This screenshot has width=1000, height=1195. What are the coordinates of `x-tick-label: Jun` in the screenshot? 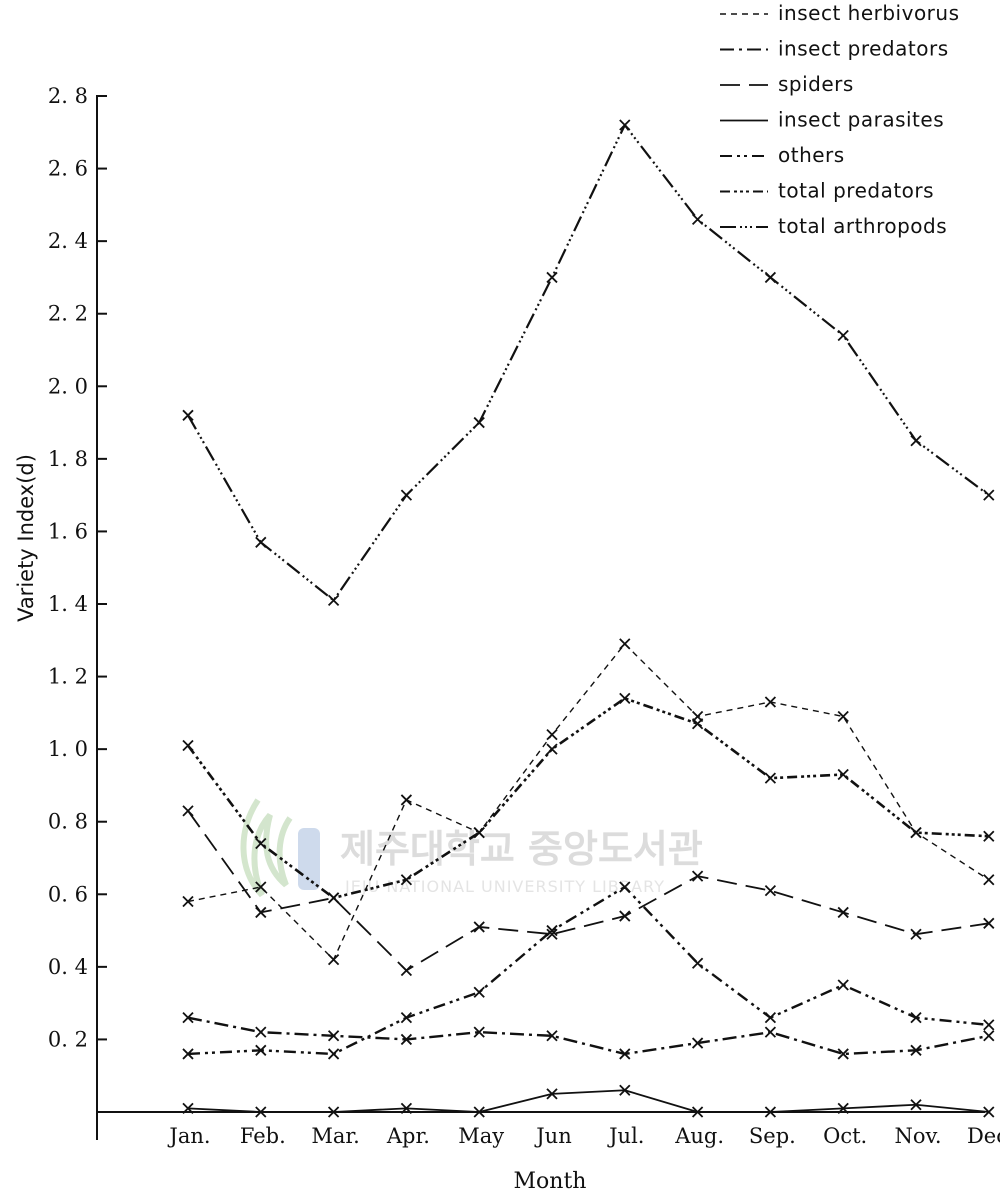 It's located at (552, 1136).